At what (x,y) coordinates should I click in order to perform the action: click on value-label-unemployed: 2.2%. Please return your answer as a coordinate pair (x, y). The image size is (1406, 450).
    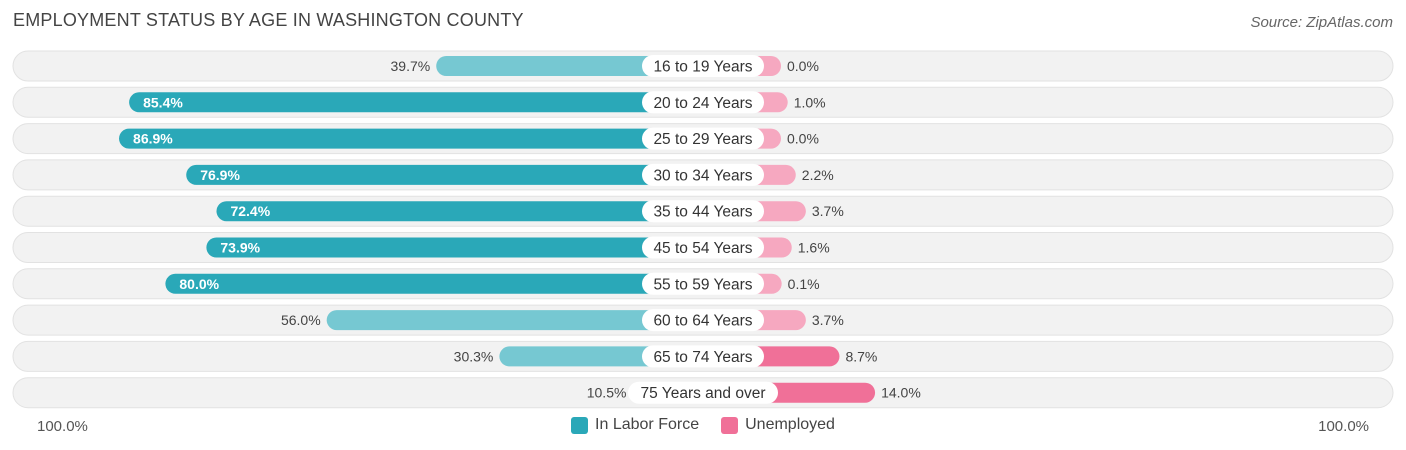
    Looking at the image, I should click on (818, 175).